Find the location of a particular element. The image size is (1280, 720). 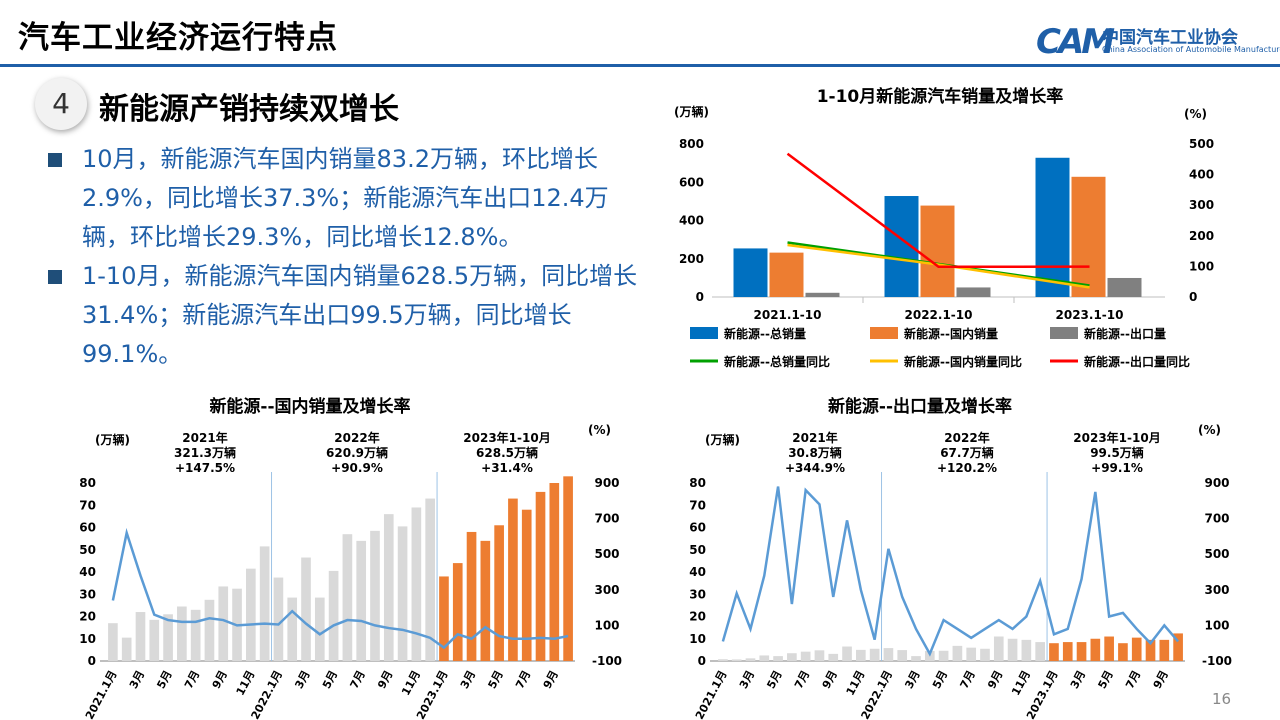

annotation-growth: +99.1% is located at coordinates (1117, 468).